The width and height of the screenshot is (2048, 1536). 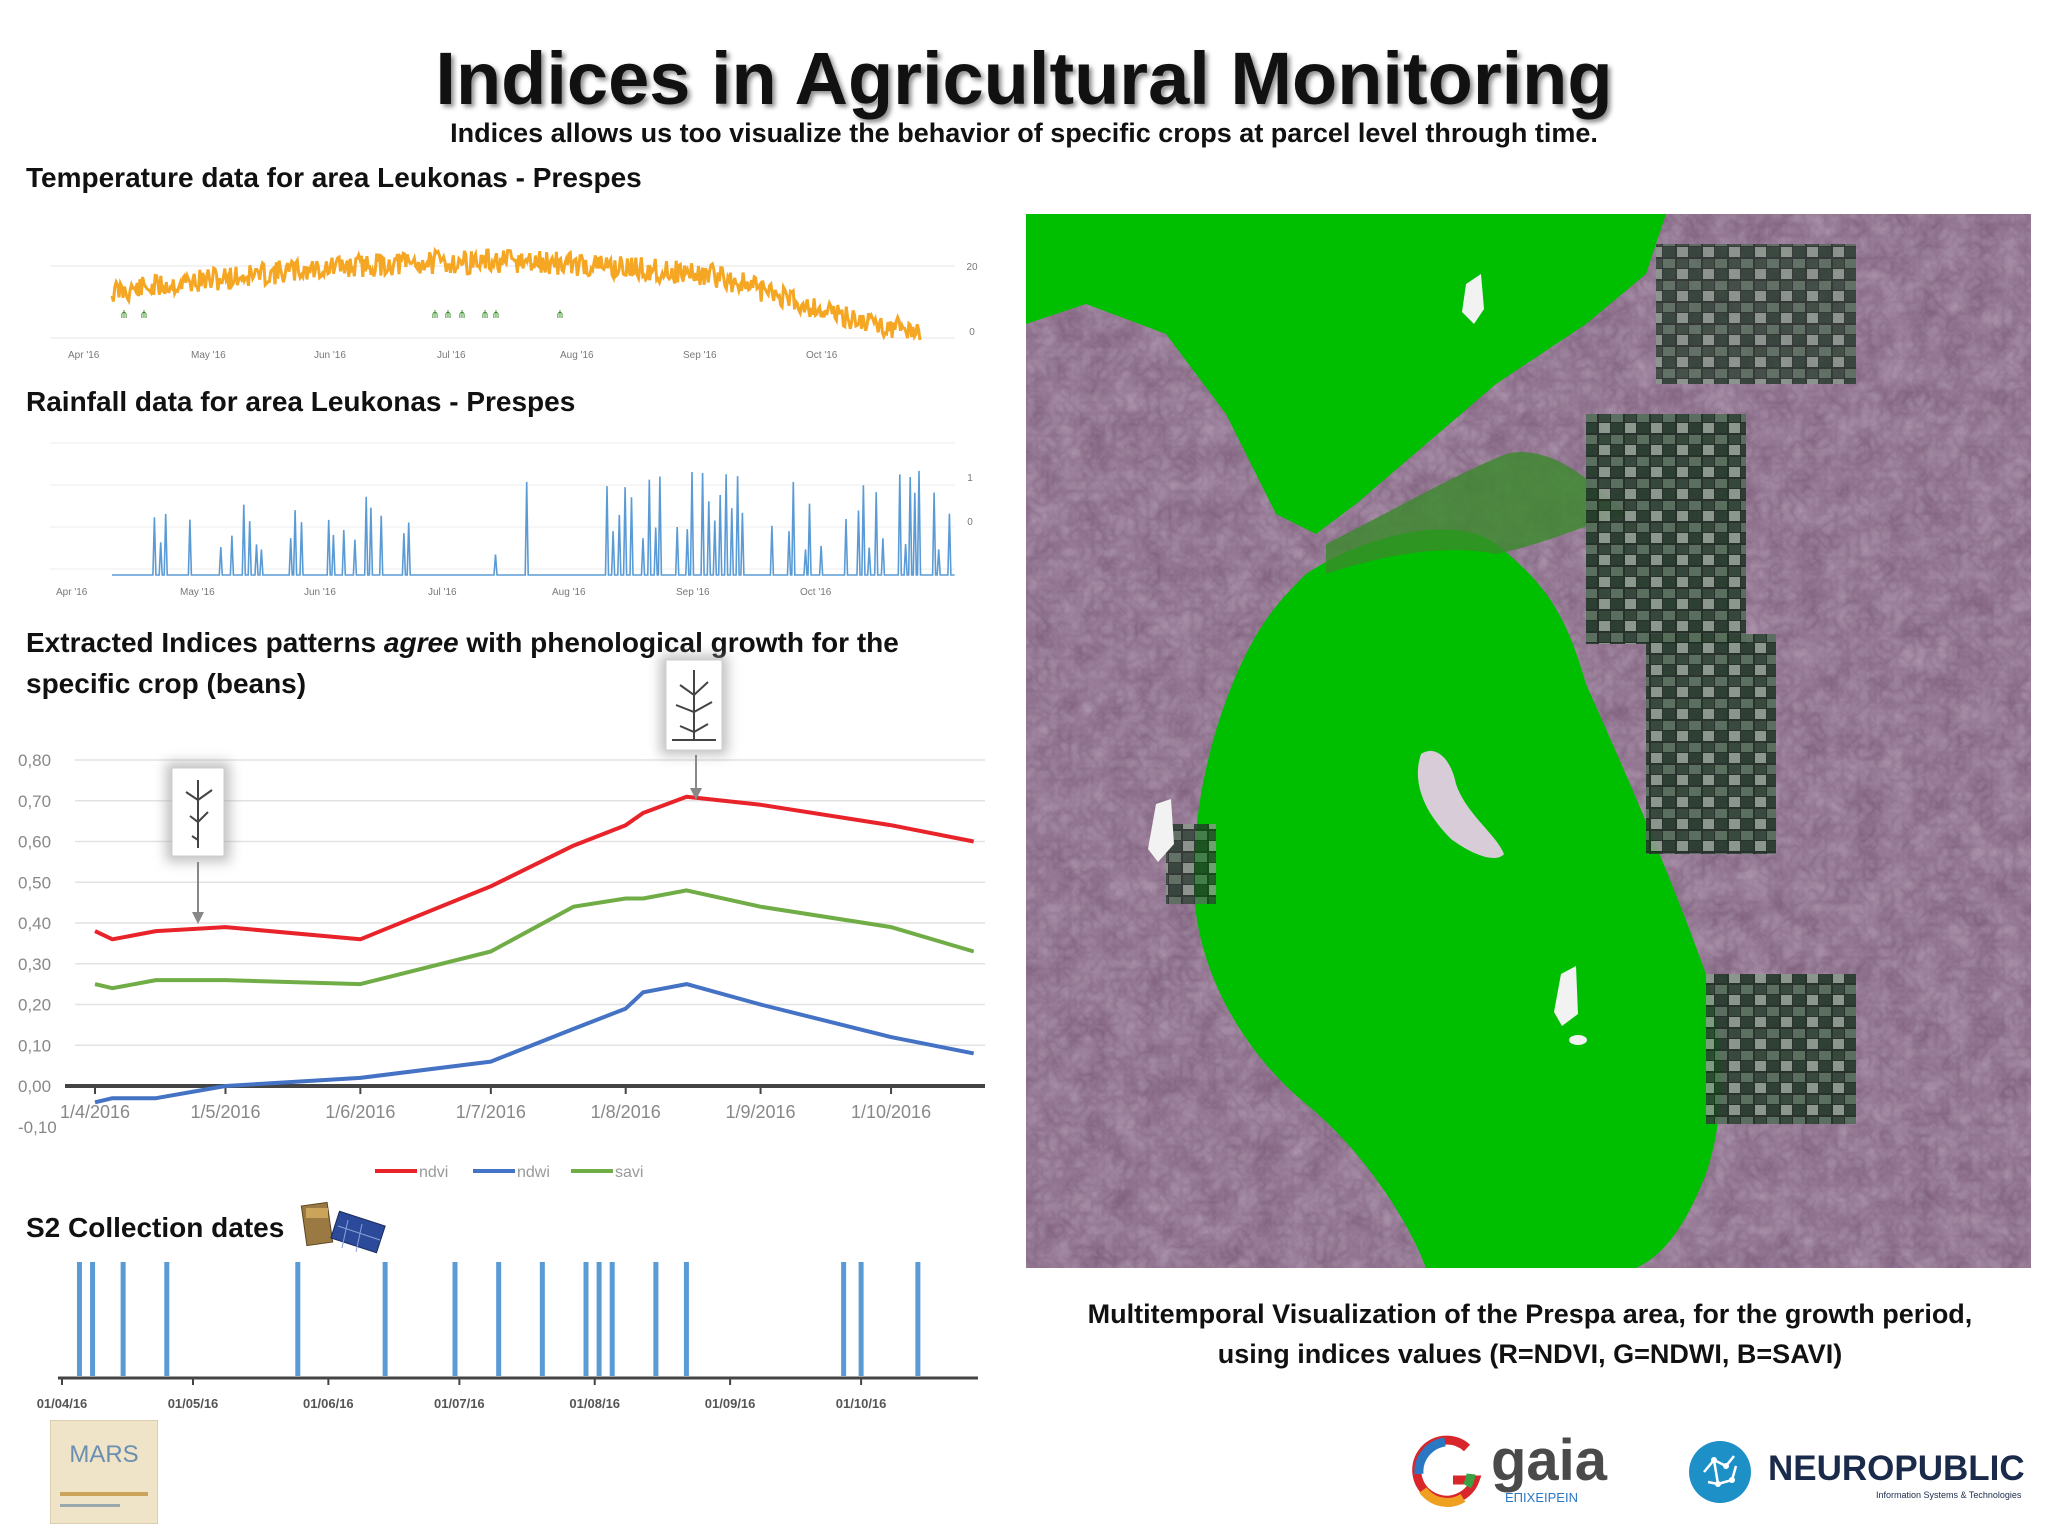 I want to click on temperature-marker-1-0: ⋔, so click(x=434, y=315).